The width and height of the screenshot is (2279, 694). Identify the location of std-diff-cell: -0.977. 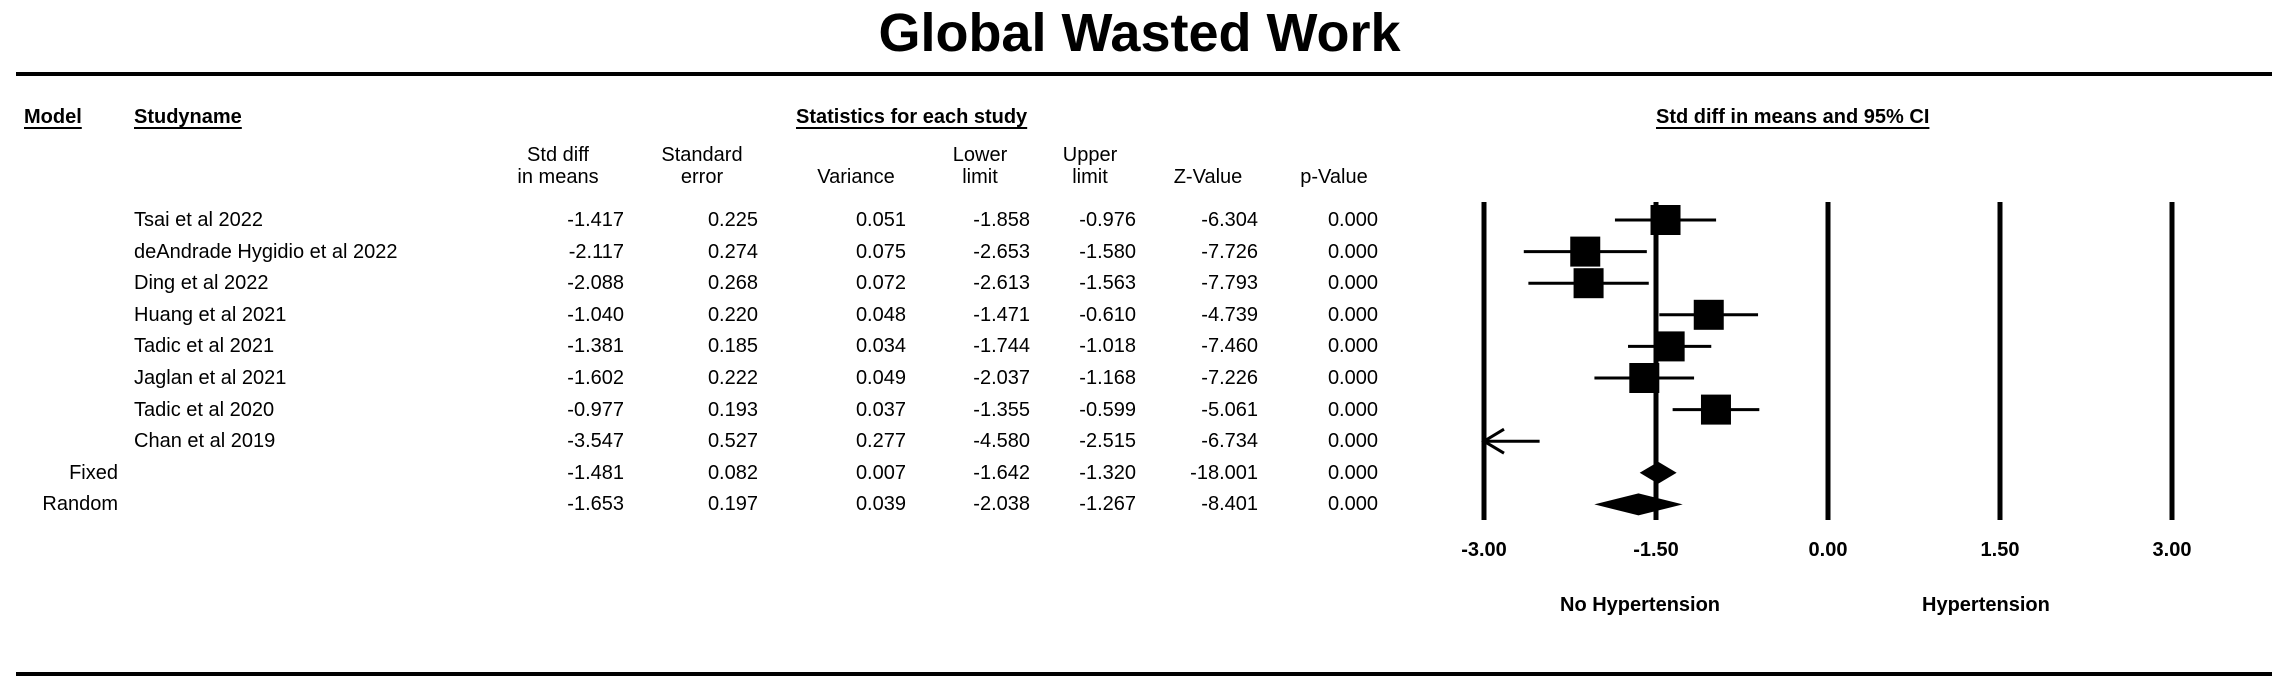
(595, 409).